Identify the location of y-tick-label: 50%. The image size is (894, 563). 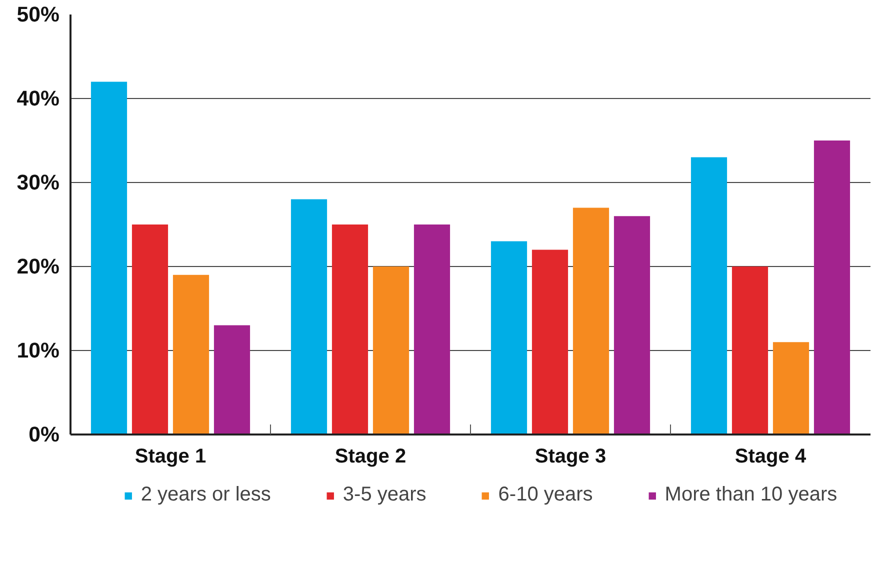
(38, 14).